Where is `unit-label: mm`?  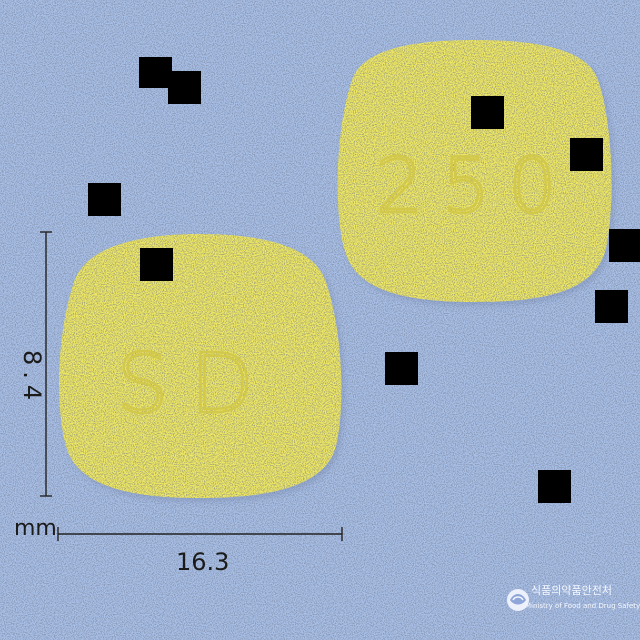 unit-label: mm is located at coordinates (35, 528).